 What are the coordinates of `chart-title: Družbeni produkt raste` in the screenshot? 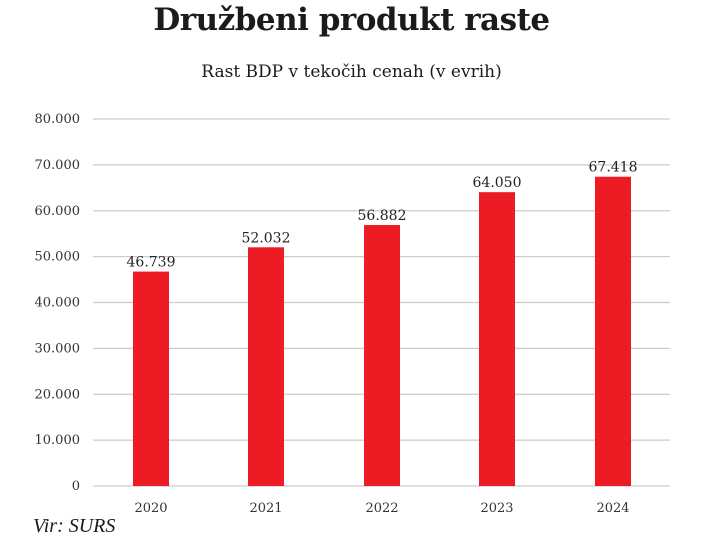 It's located at (351, 20).